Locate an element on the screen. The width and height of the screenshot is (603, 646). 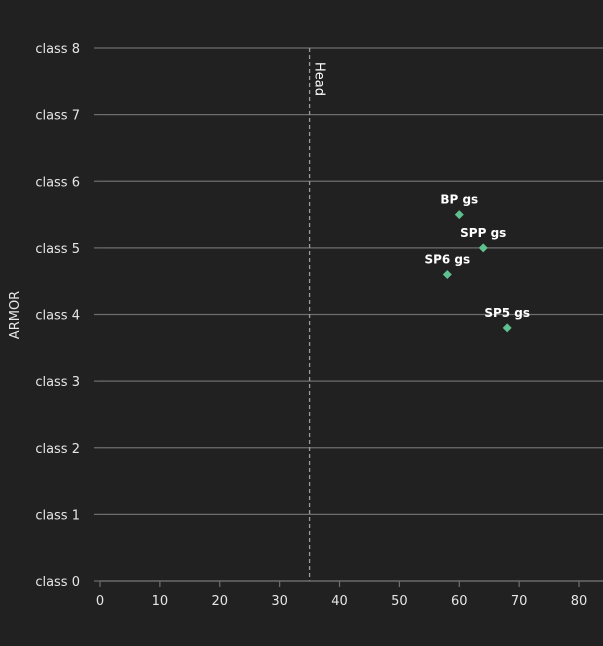
y-tick-label: class 8 is located at coordinates (57, 49).